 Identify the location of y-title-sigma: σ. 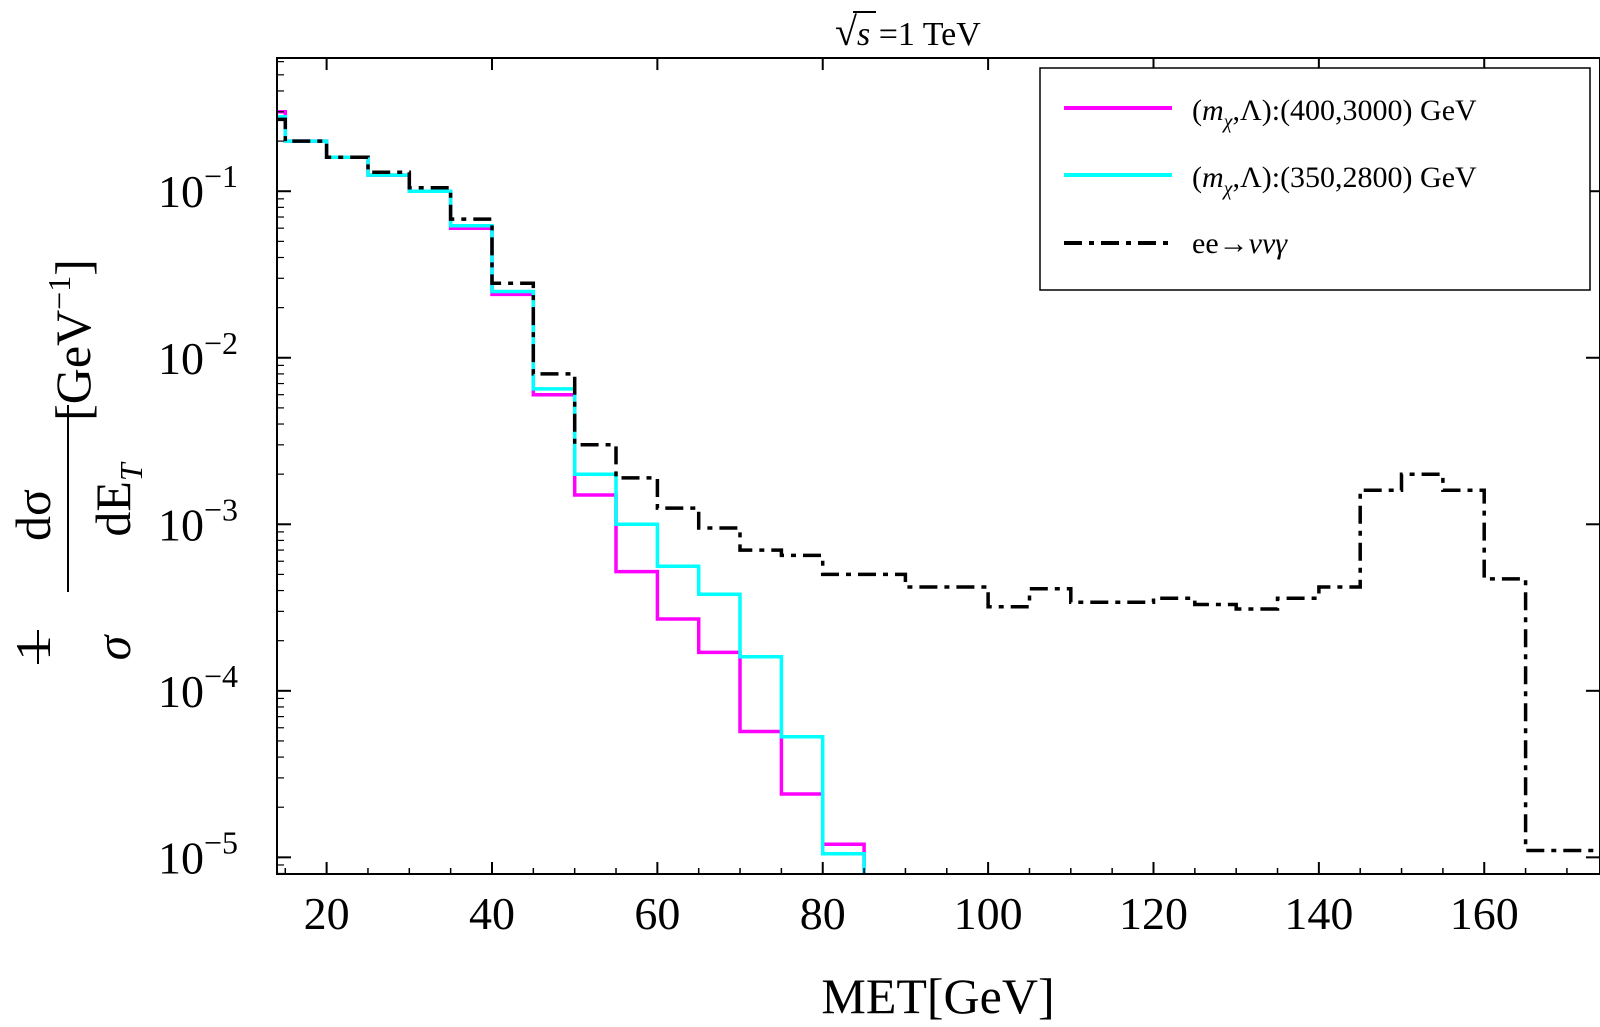
(113, 646).